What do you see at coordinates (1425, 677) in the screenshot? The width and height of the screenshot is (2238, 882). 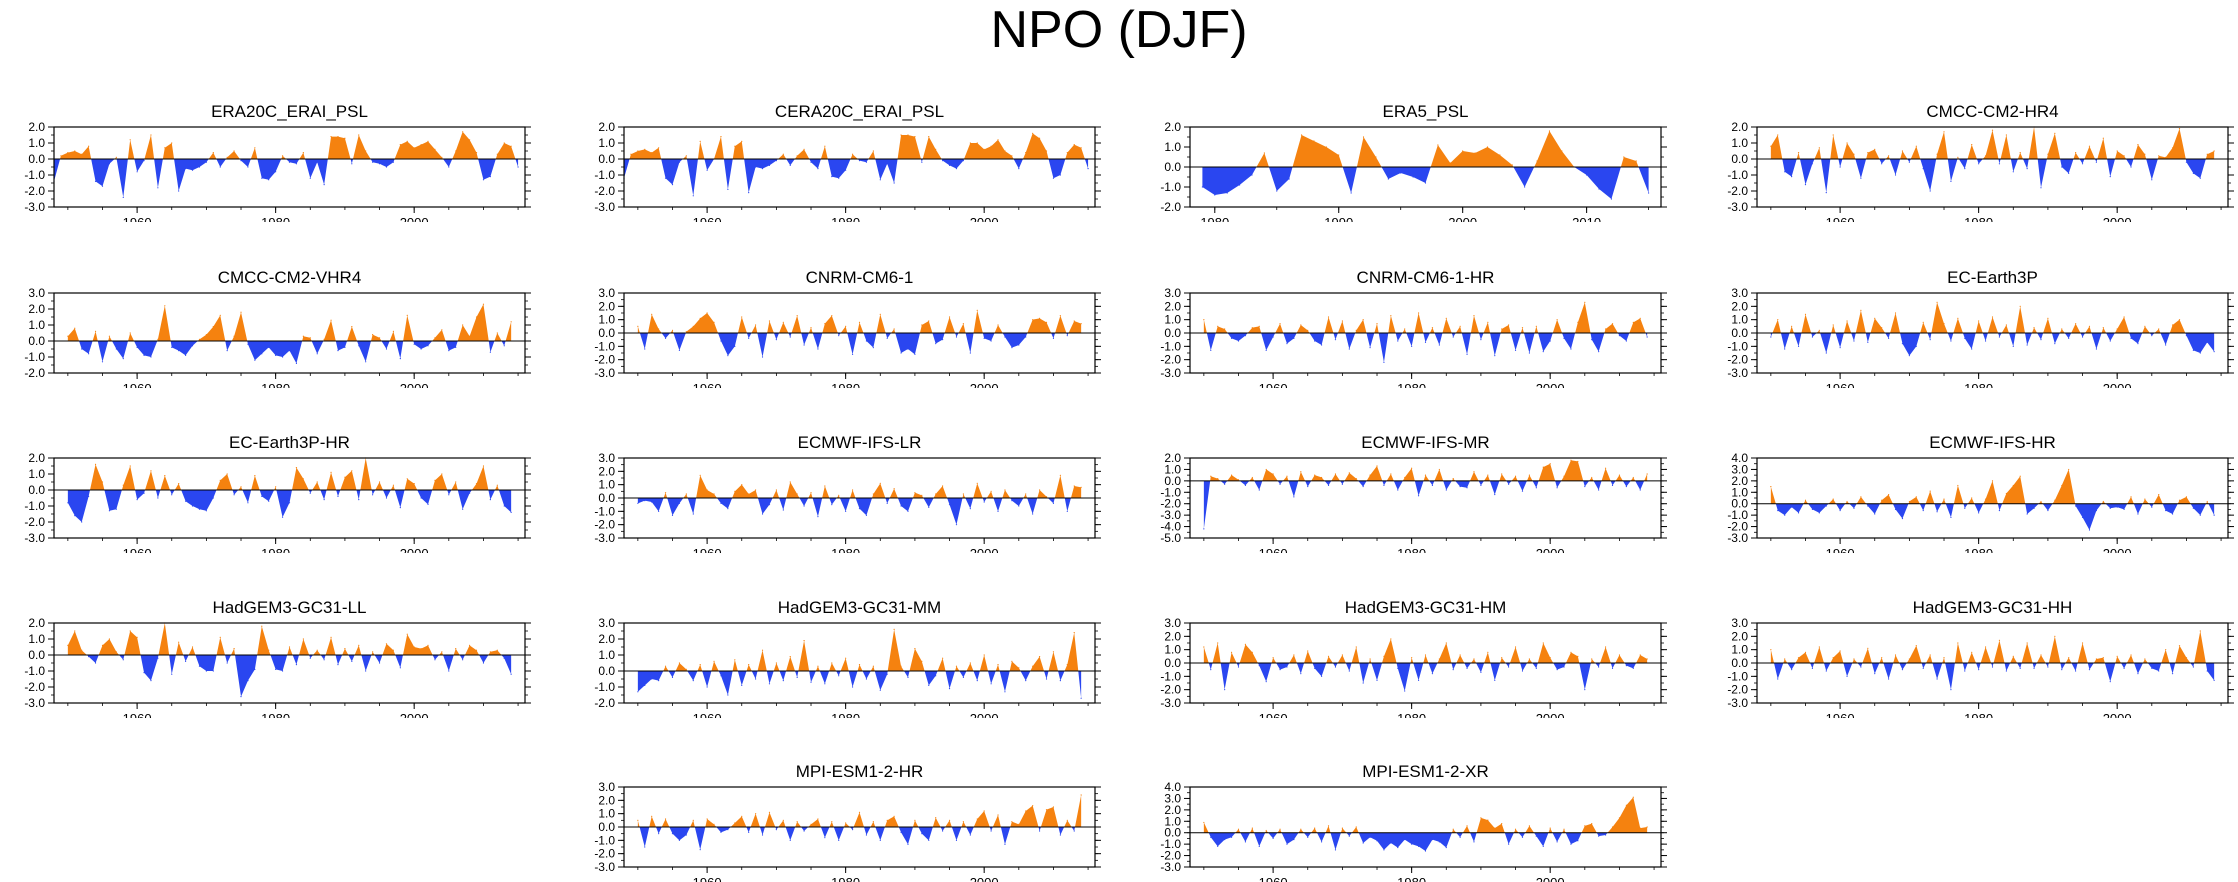 I see `negative-anomaly-area` at bounding box center [1425, 677].